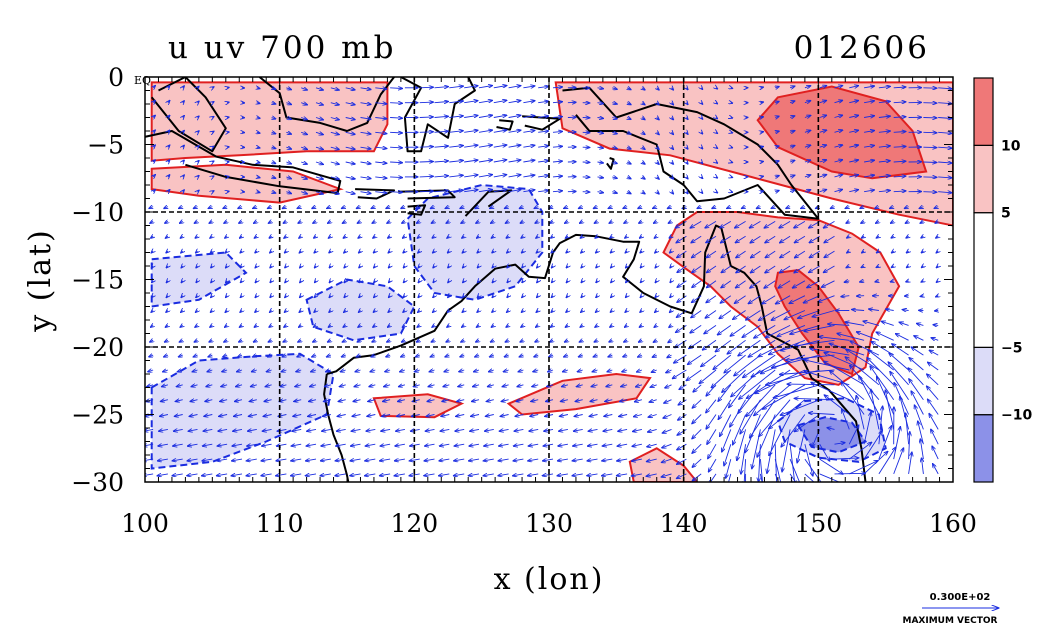  What do you see at coordinates (663, 464) in the screenshot?
I see `positive-contour-line` at bounding box center [663, 464].